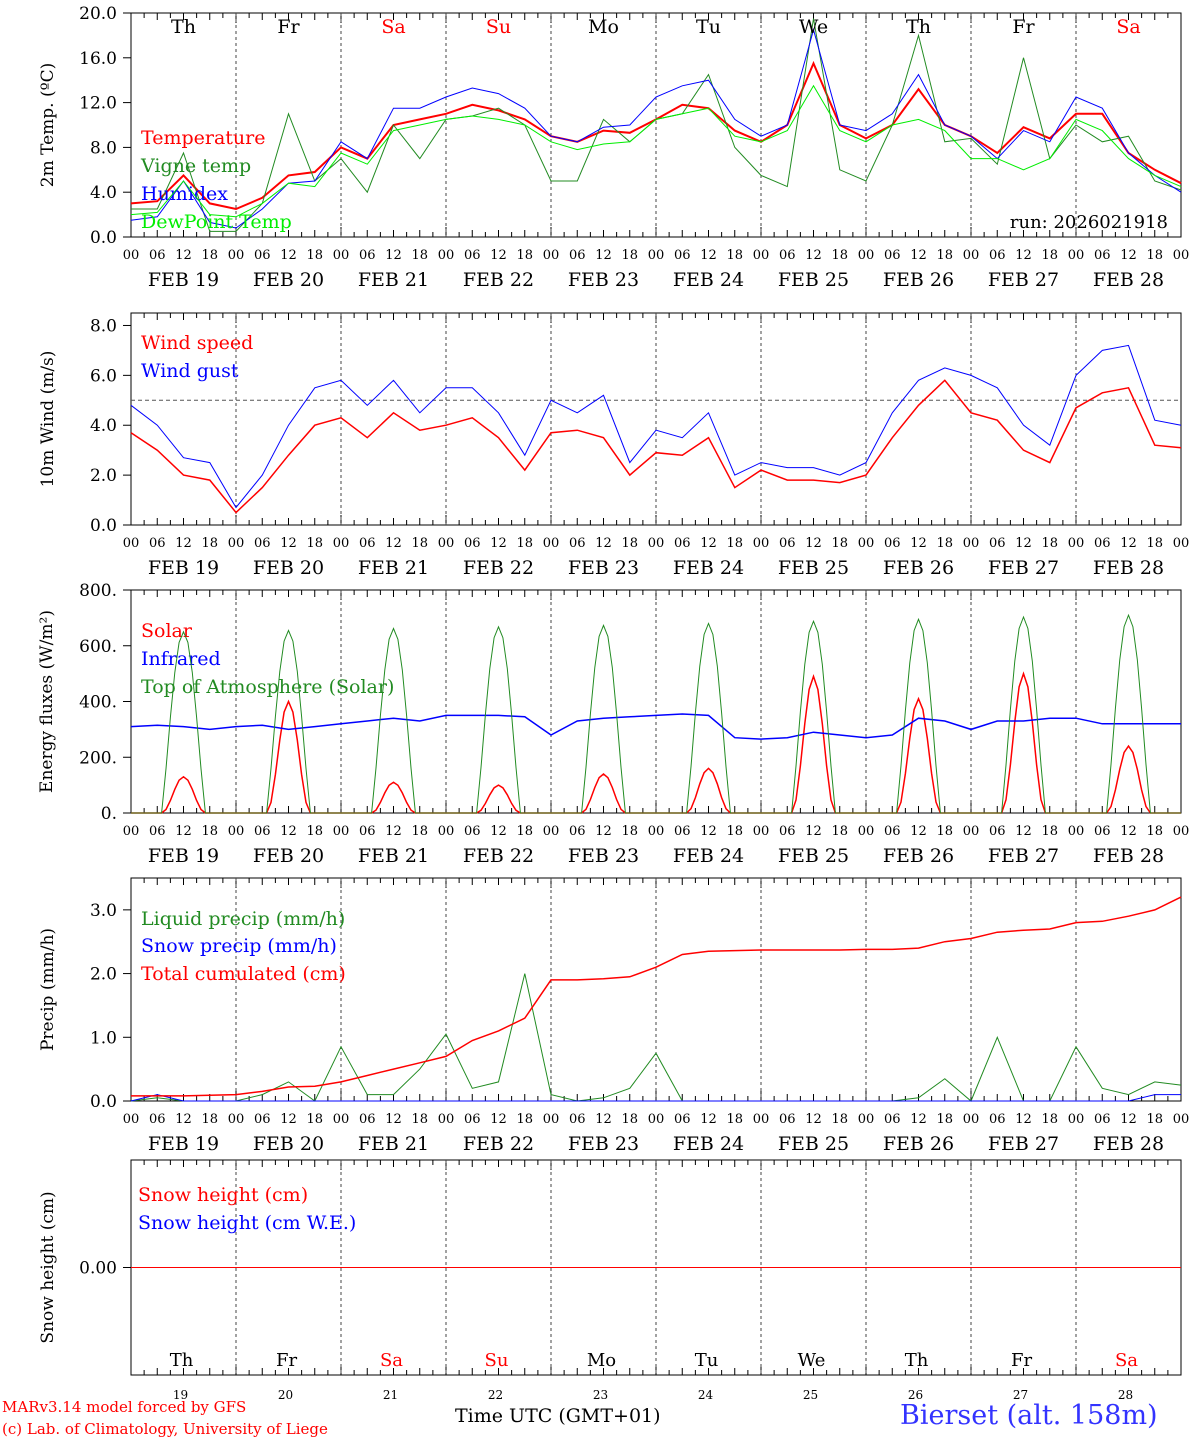 This screenshot has width=1194, height=1440. I want to click on y-tick-label: 0.0, so click(103, 238).